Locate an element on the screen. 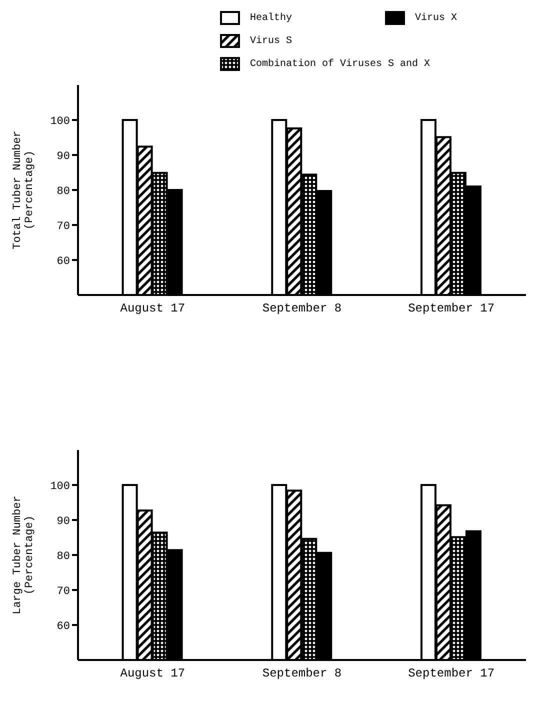 This screenshot has width=534, height=707. legend-label: Virus X is located at coordinates (436, 18).